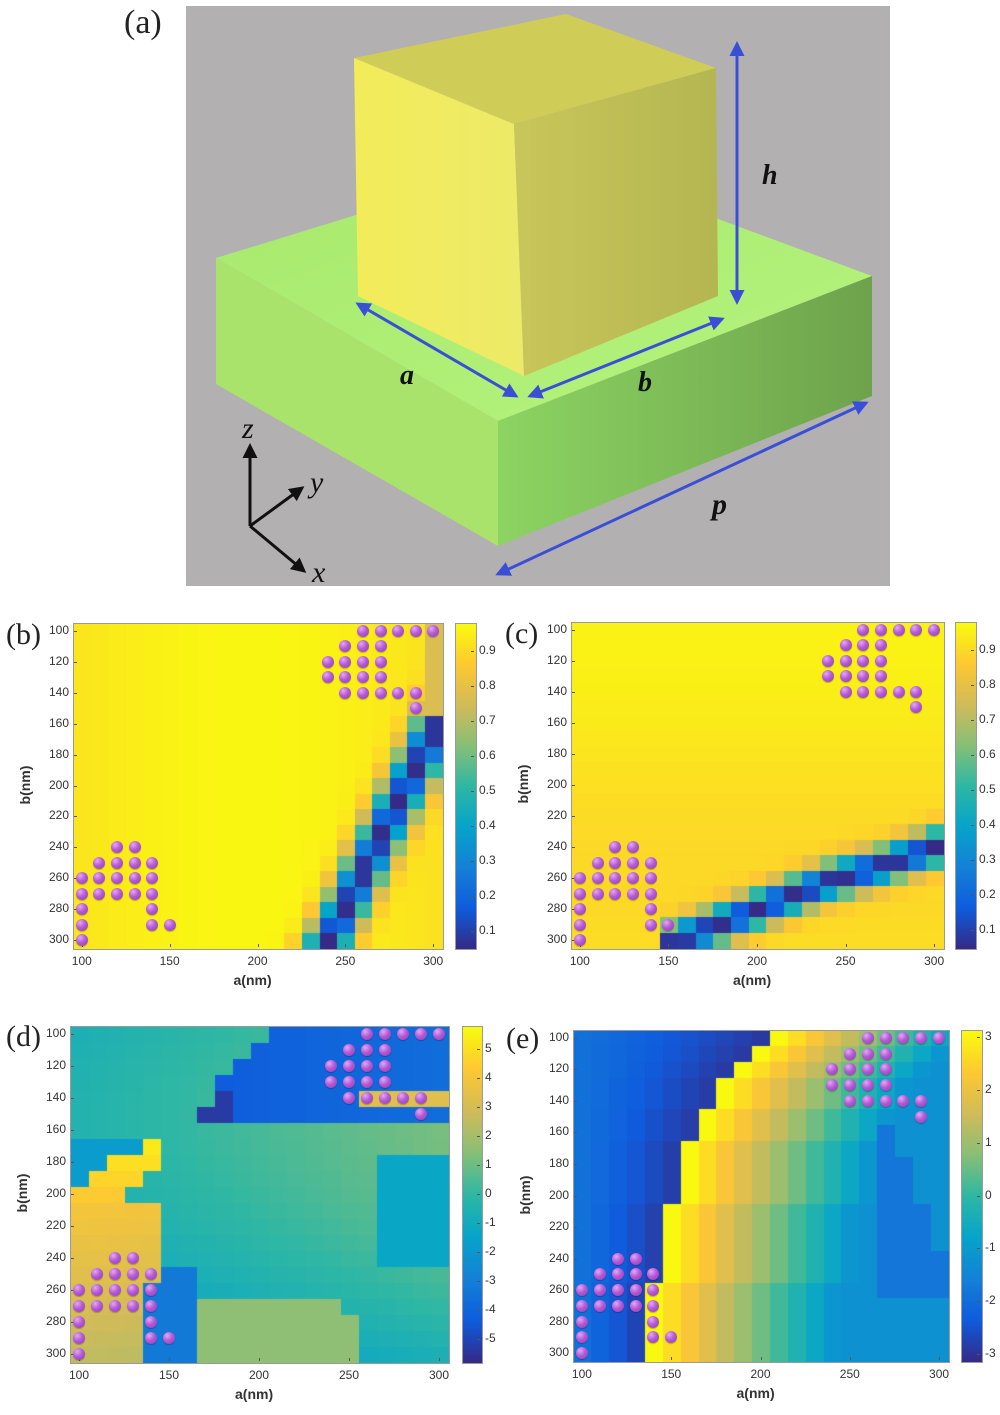 The height and width of the screenshot is (1415, 1000). Describe the element at coordinates (988, 1141) in the screenshot. I see `colorbar-tick-label: 1` at that location.